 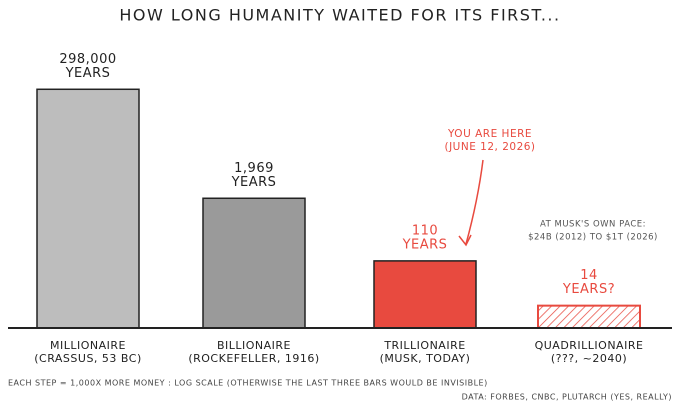 What do you see at coordinates (593, 225) in the screenshot?
I see `annotation: AT MUSK'S OWN PACE:` at bounding box center [593, 225].